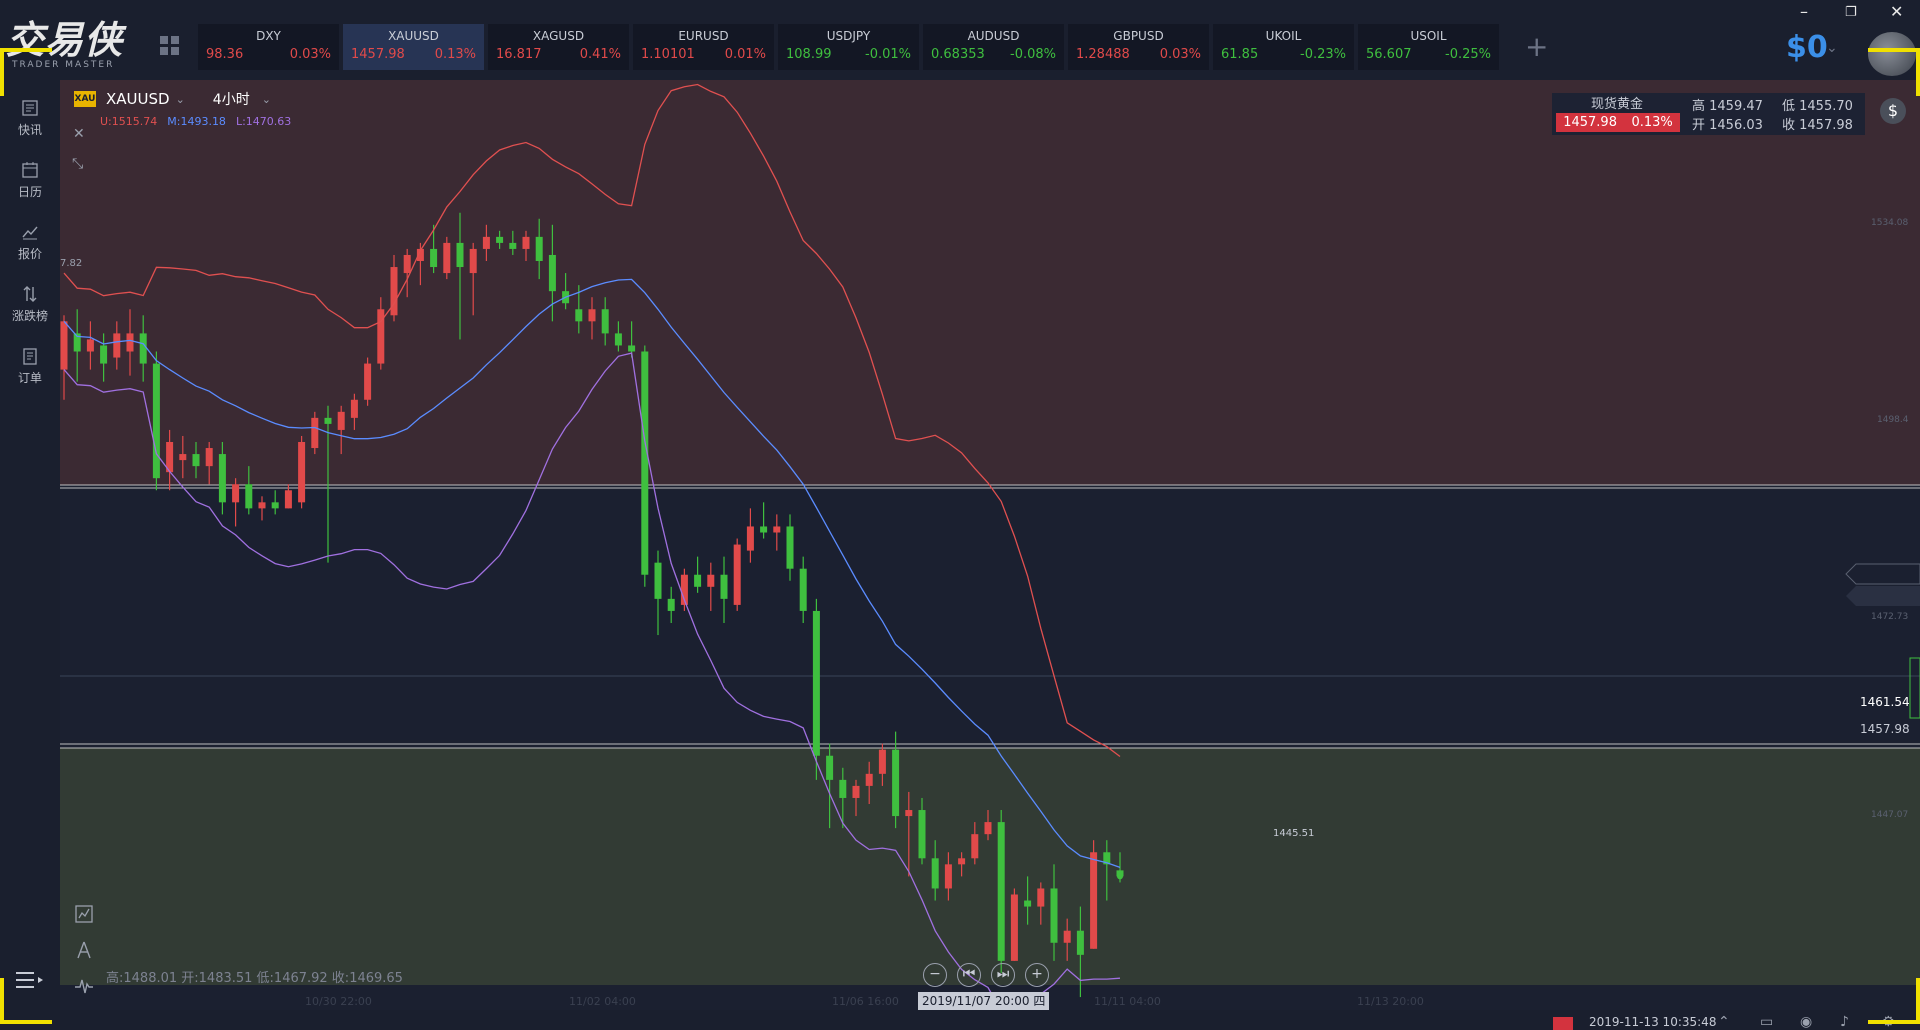 The width and height of the screenshot is (1920, 1030). I want to click on skip-end-button: ⏭, so click(1003, 975).